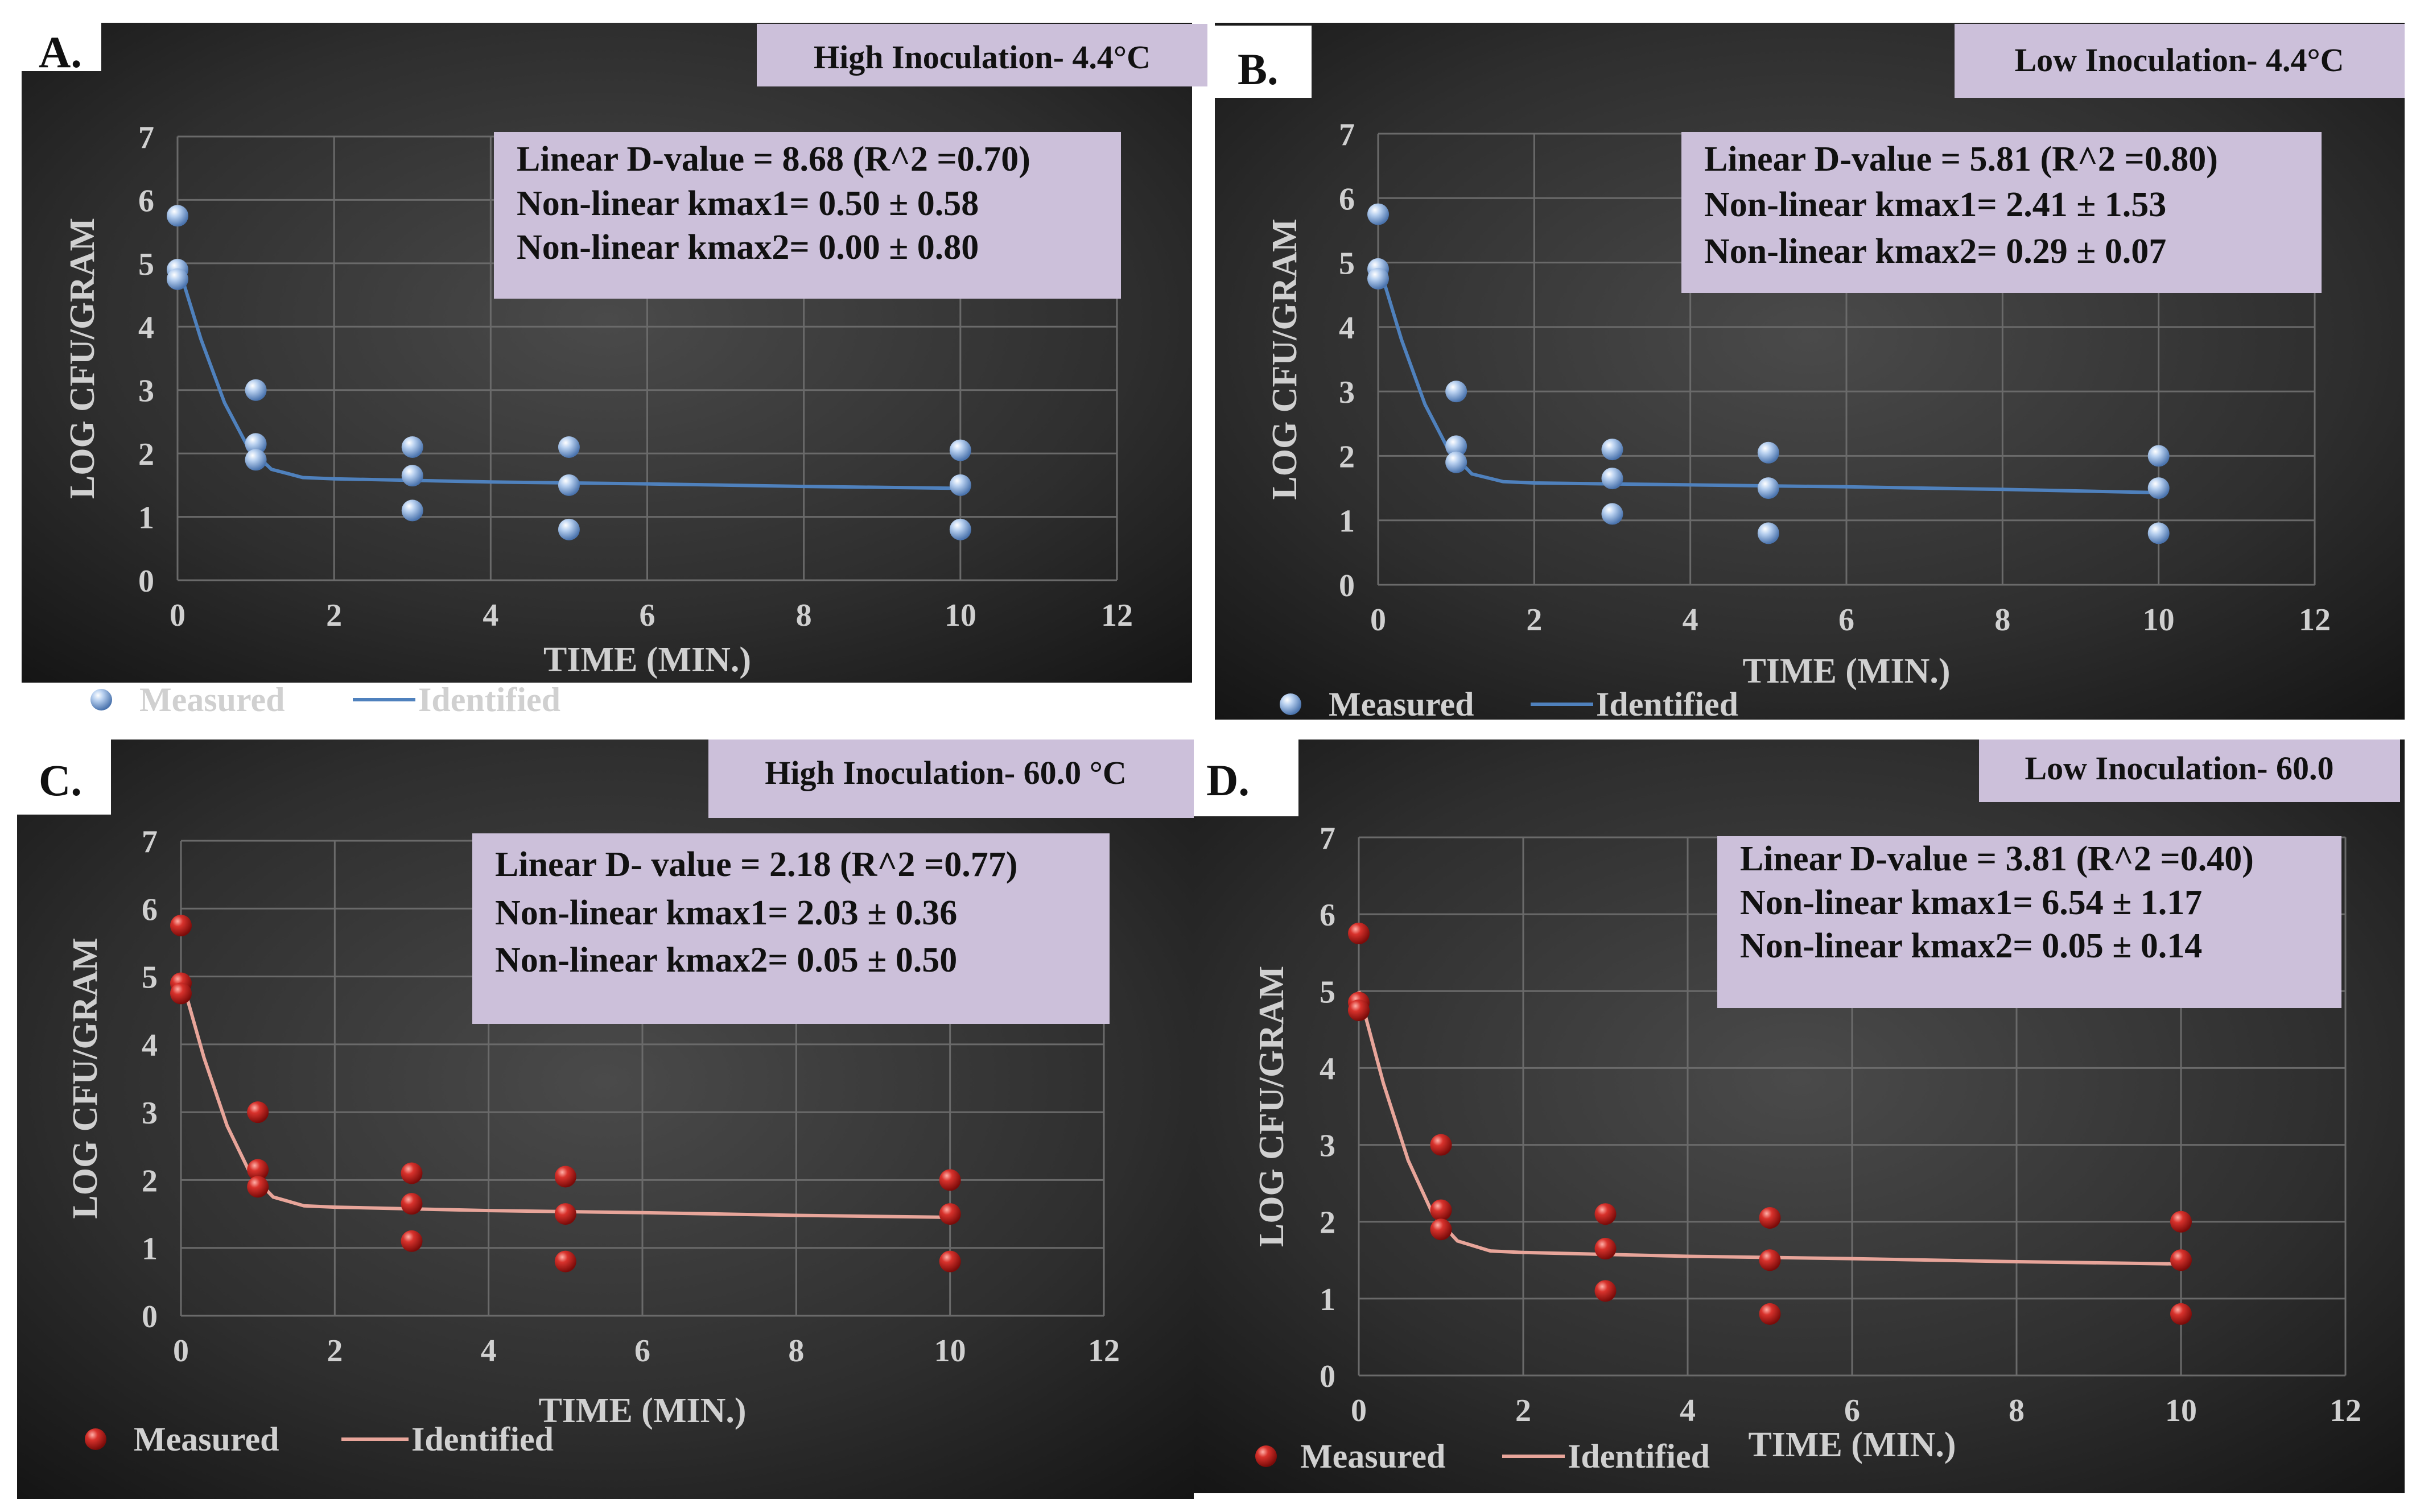  Describe the element at coordinates (1347, 199) in the screenshot. I see `y-tick-label: 6` at that location.